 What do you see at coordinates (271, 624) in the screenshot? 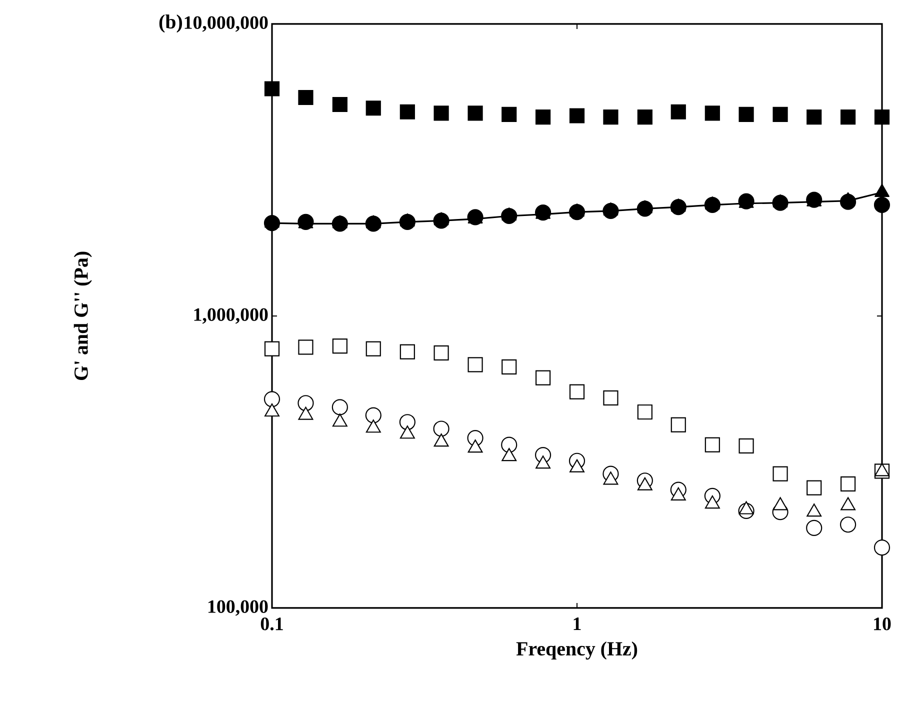
I see `x-tick-label: 0.1` at bounding box center [271, 624].